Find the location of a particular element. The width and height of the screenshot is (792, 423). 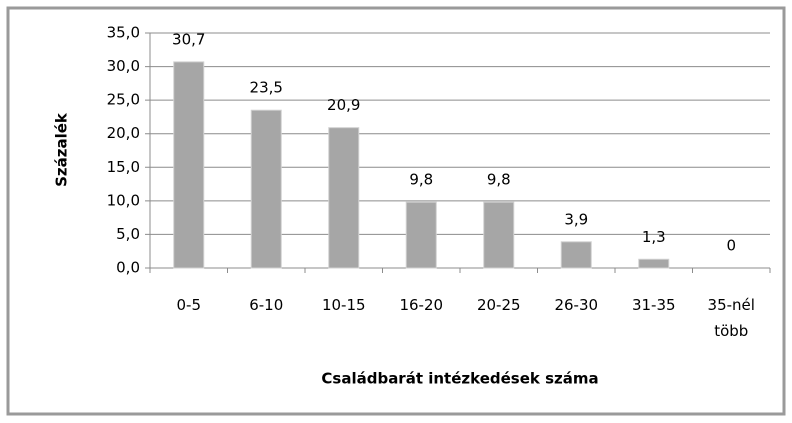

x-tick-label: 6-10 is located at coordinates (266, 305).